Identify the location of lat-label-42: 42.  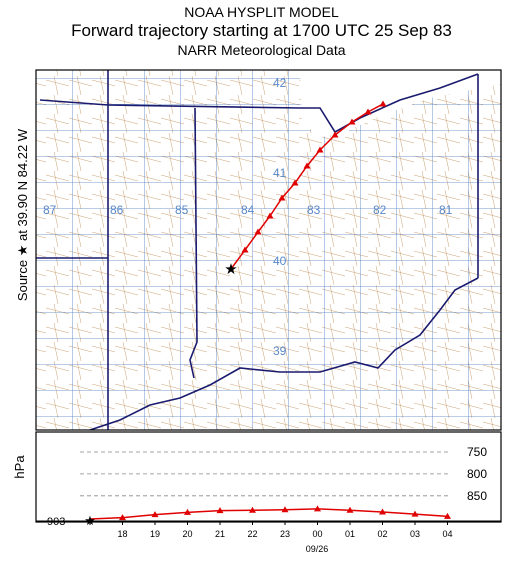
(280, 83).